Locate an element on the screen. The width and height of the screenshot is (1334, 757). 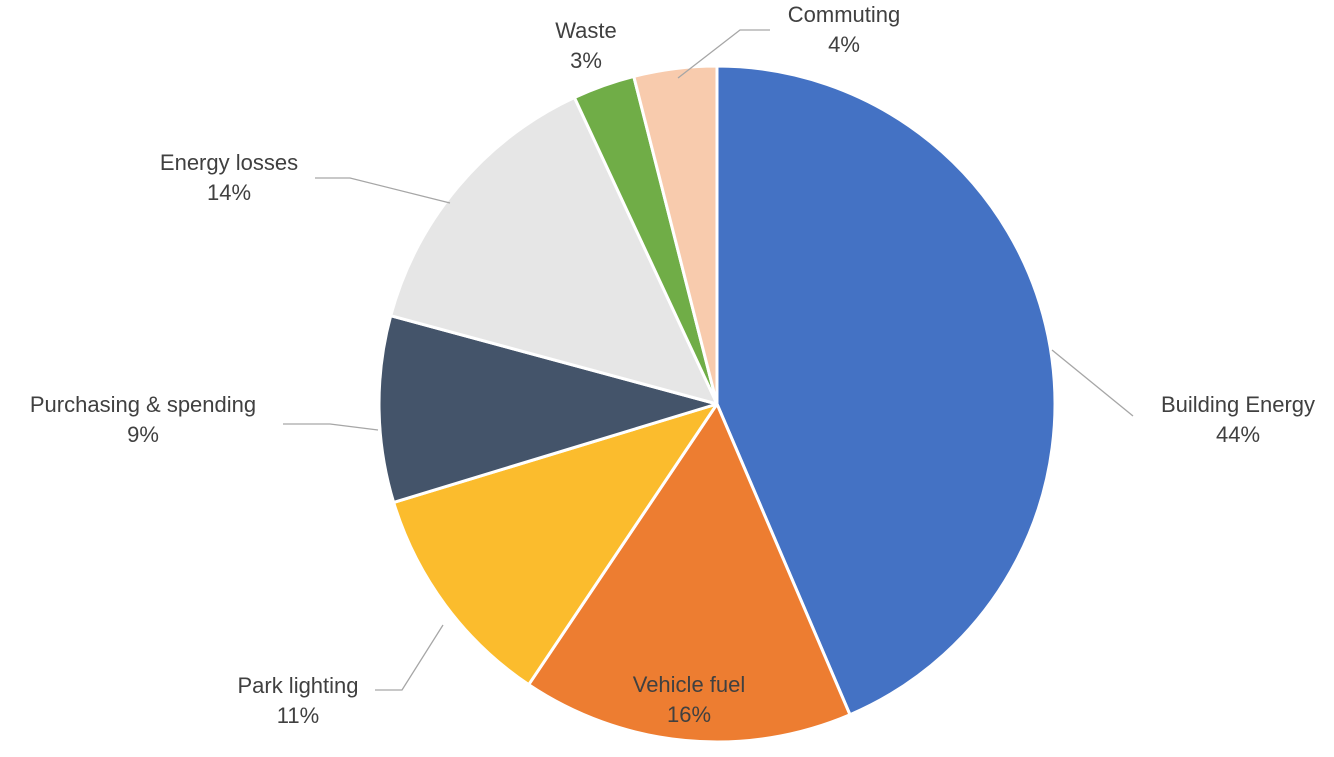
slice-value-label: 44% is located at coordinates (1238, 434).